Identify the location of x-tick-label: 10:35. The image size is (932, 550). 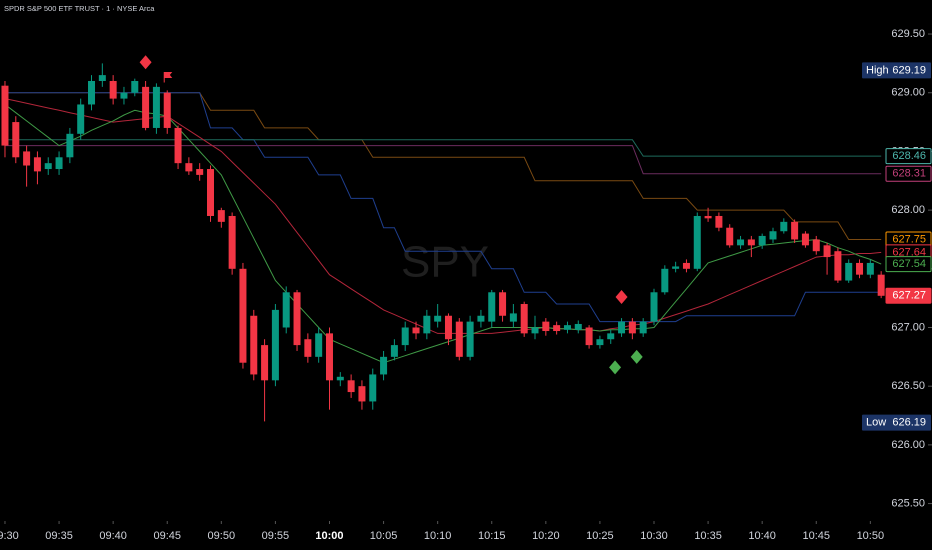
(708, 536).